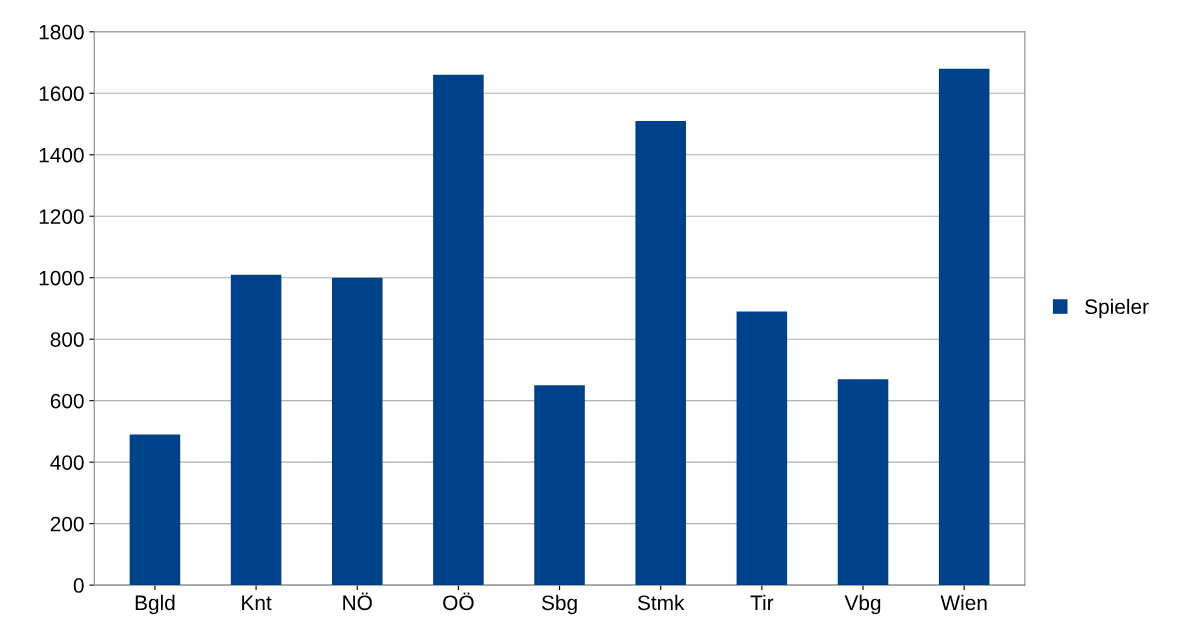 This screenshot has height=636, width=1178. I want to click on y-tick-label: 1200, so click(61, 216).